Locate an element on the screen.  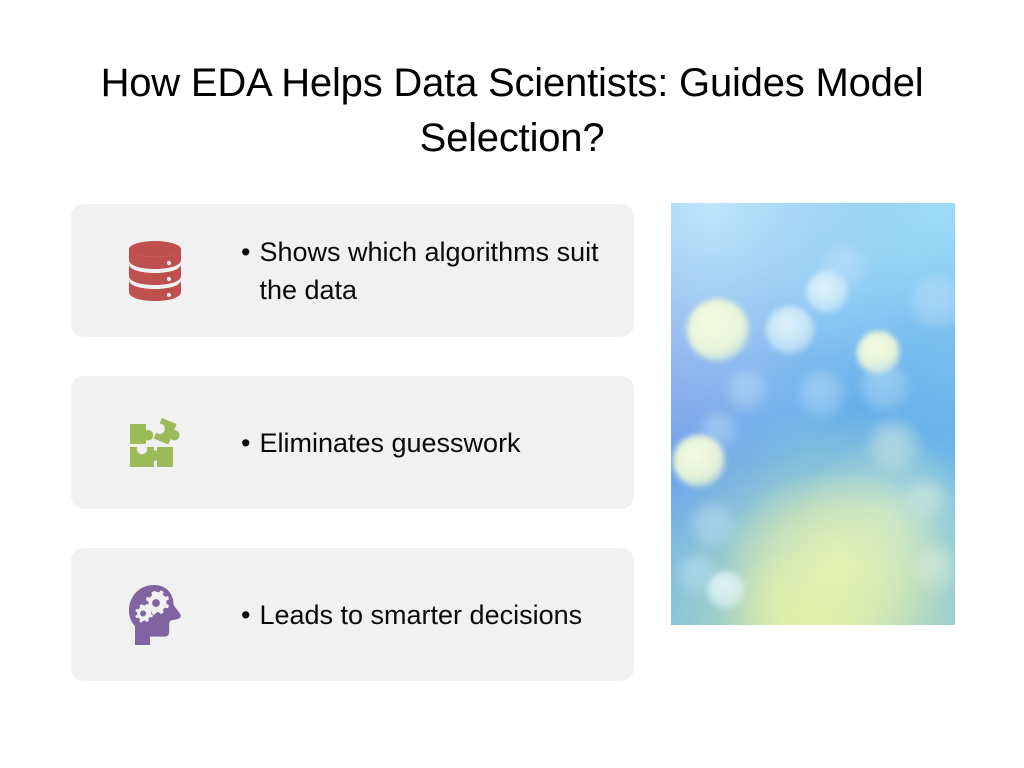
bullet-card-1-text: • Shows which algorithms suit the data is located at coordinates (430, 271).